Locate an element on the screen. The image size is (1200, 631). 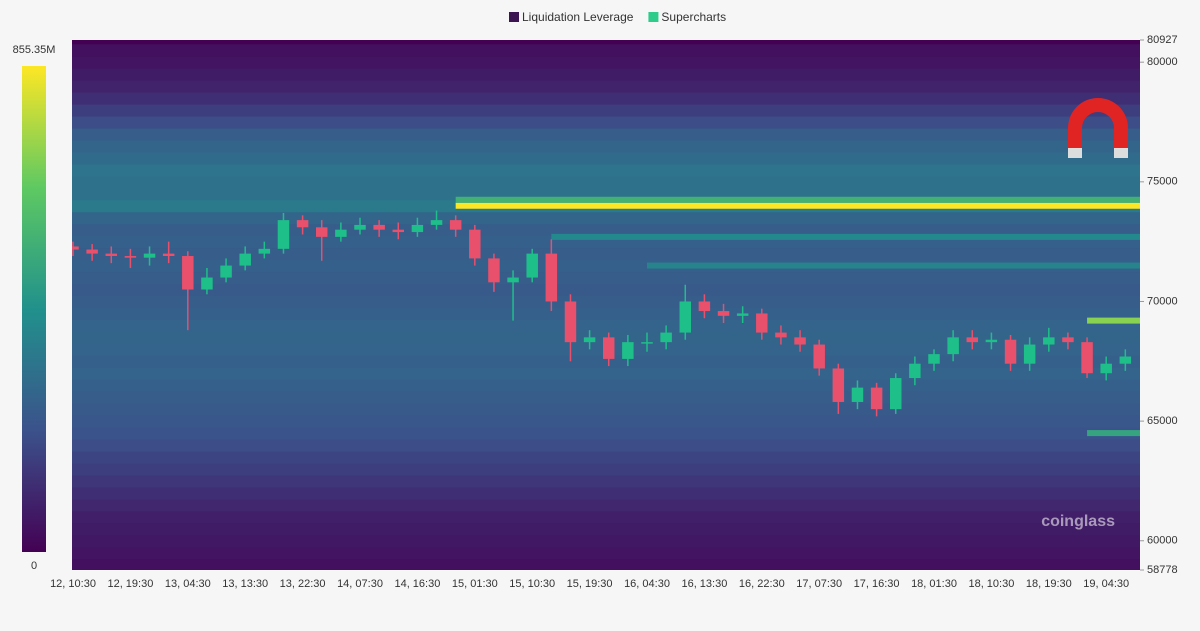
x-tick-label: 13, 04:30 is located at coordinates (188, 584).